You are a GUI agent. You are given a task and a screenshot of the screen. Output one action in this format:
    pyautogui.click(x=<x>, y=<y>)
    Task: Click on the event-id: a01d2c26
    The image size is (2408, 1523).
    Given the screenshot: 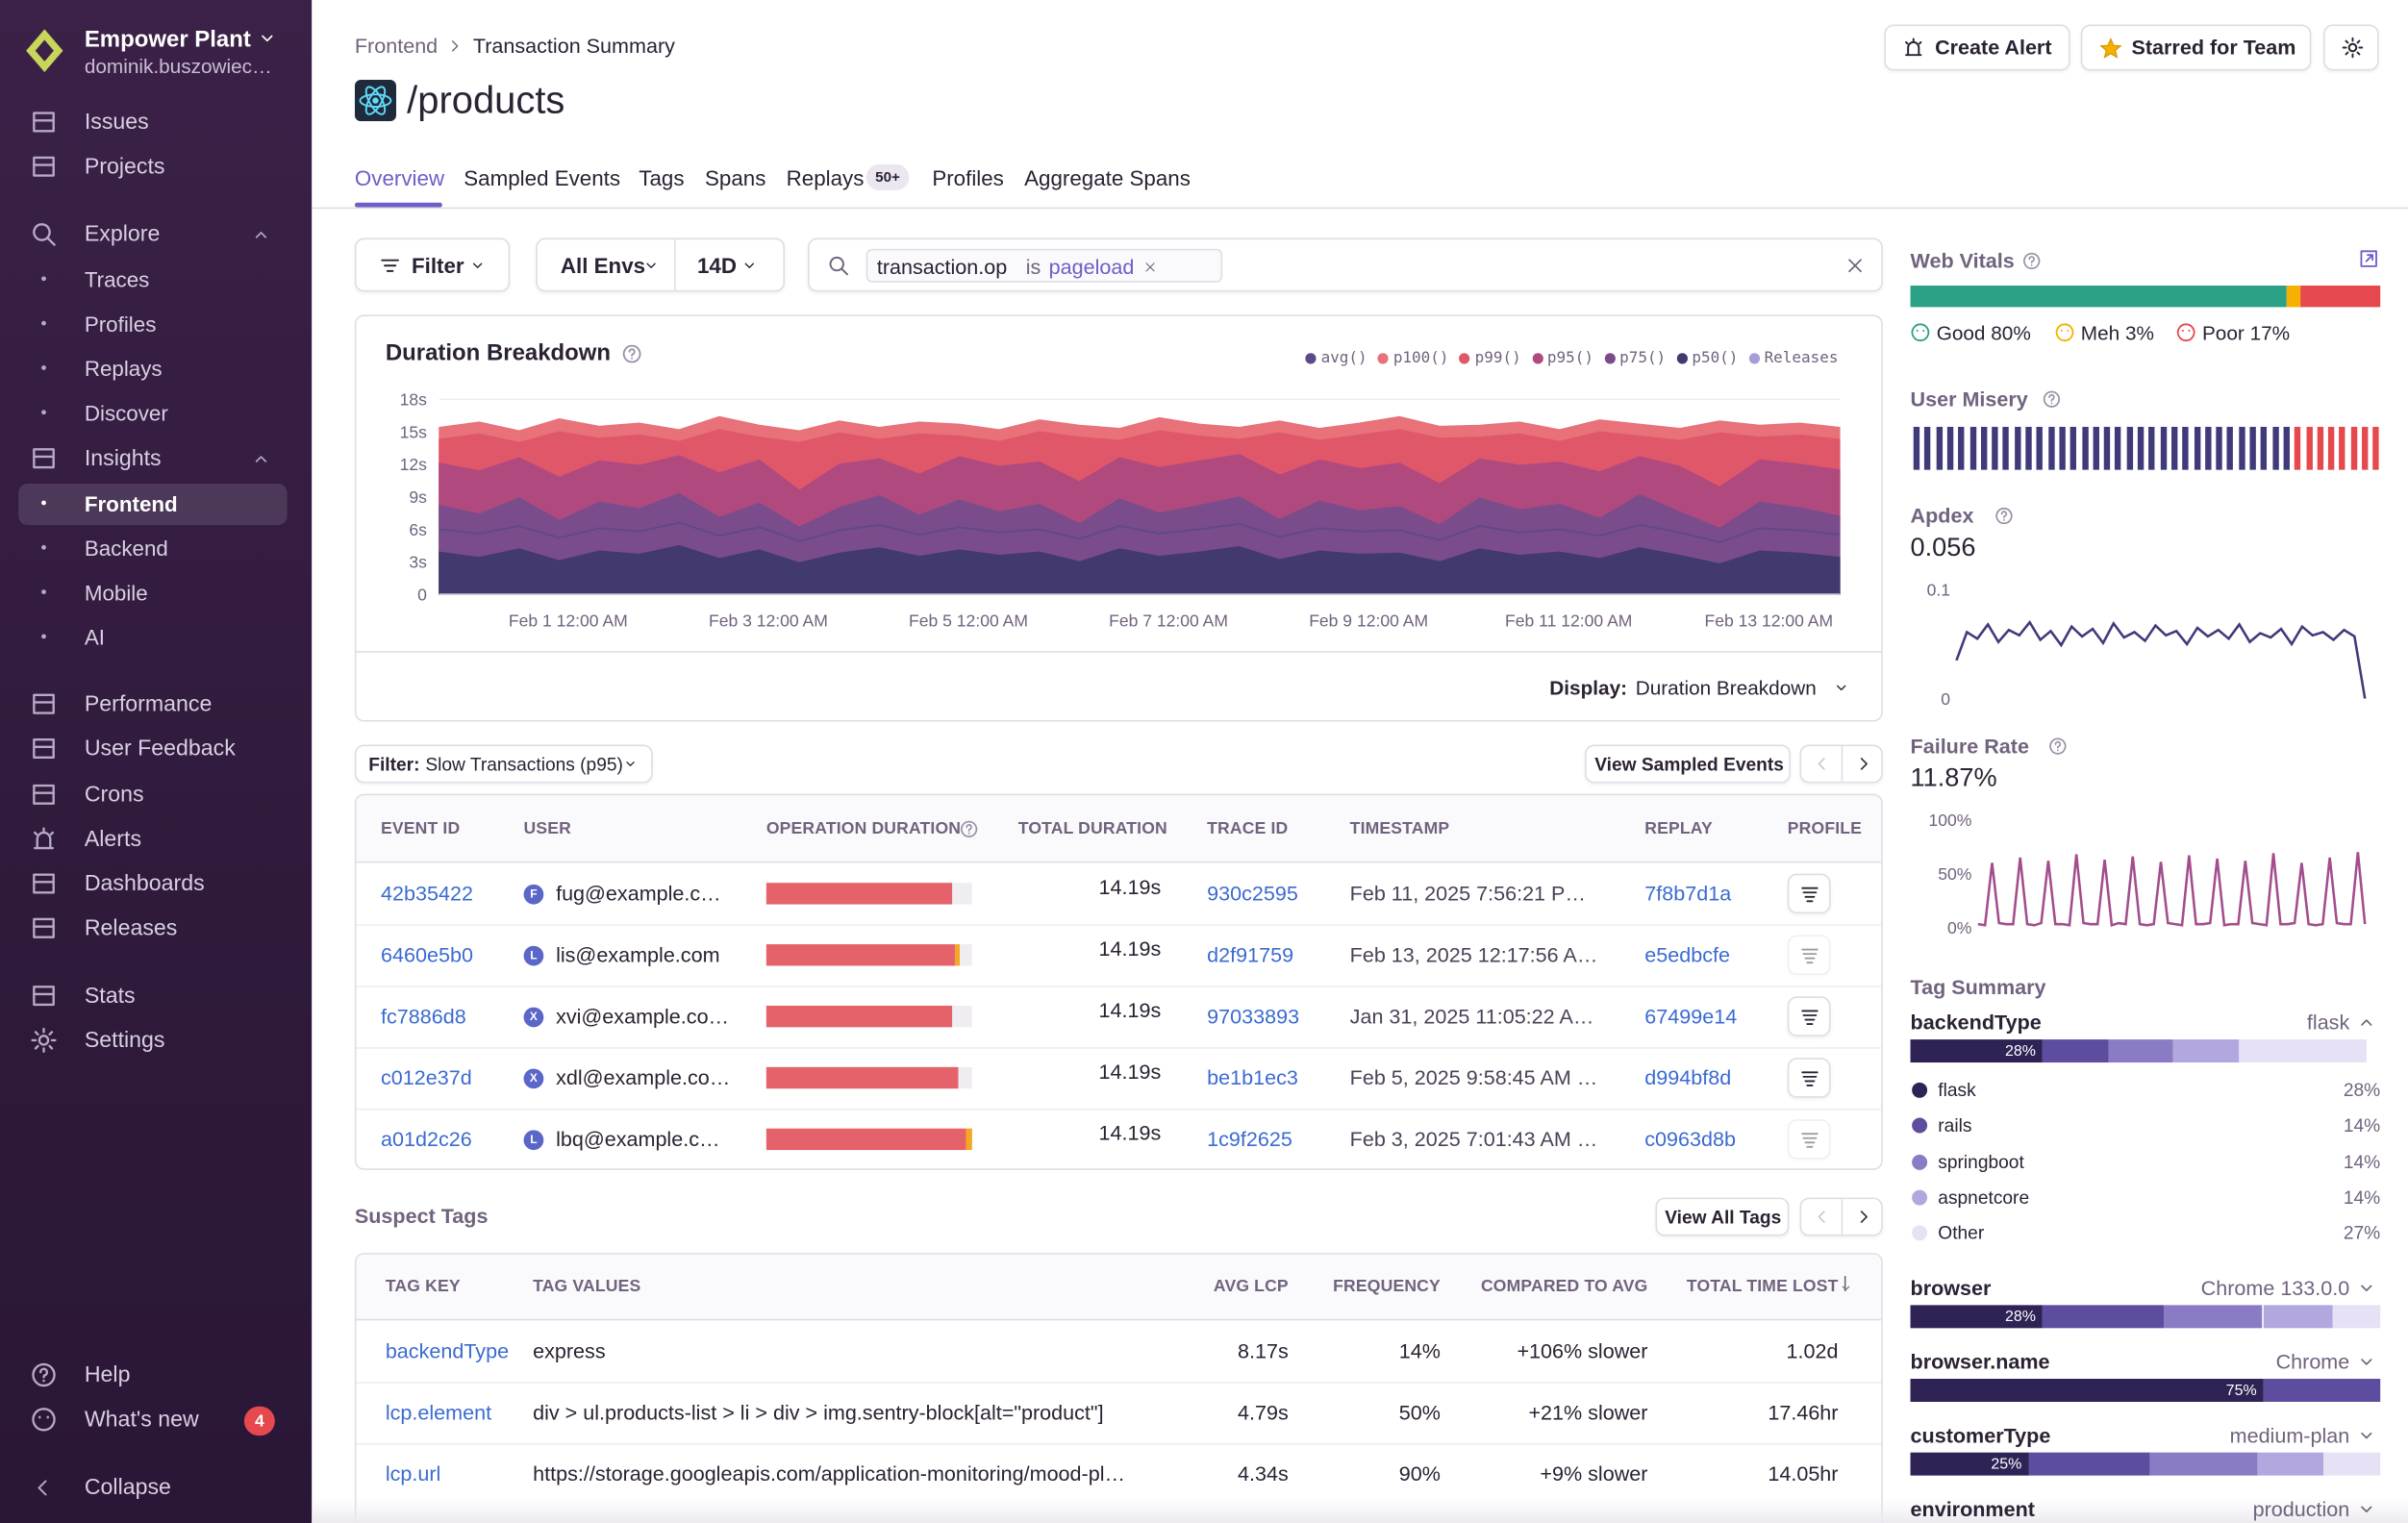 What is the action you would take?
    pyautogui.click(x=426, y=1140)
    